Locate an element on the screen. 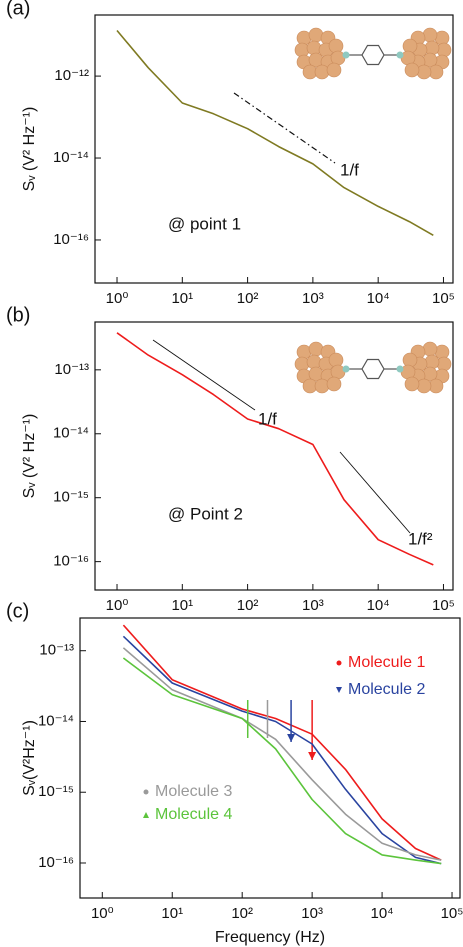 This screenshot has width=463, height=947. legend-label: Molecule 1 is located at coordinates (386, 662).